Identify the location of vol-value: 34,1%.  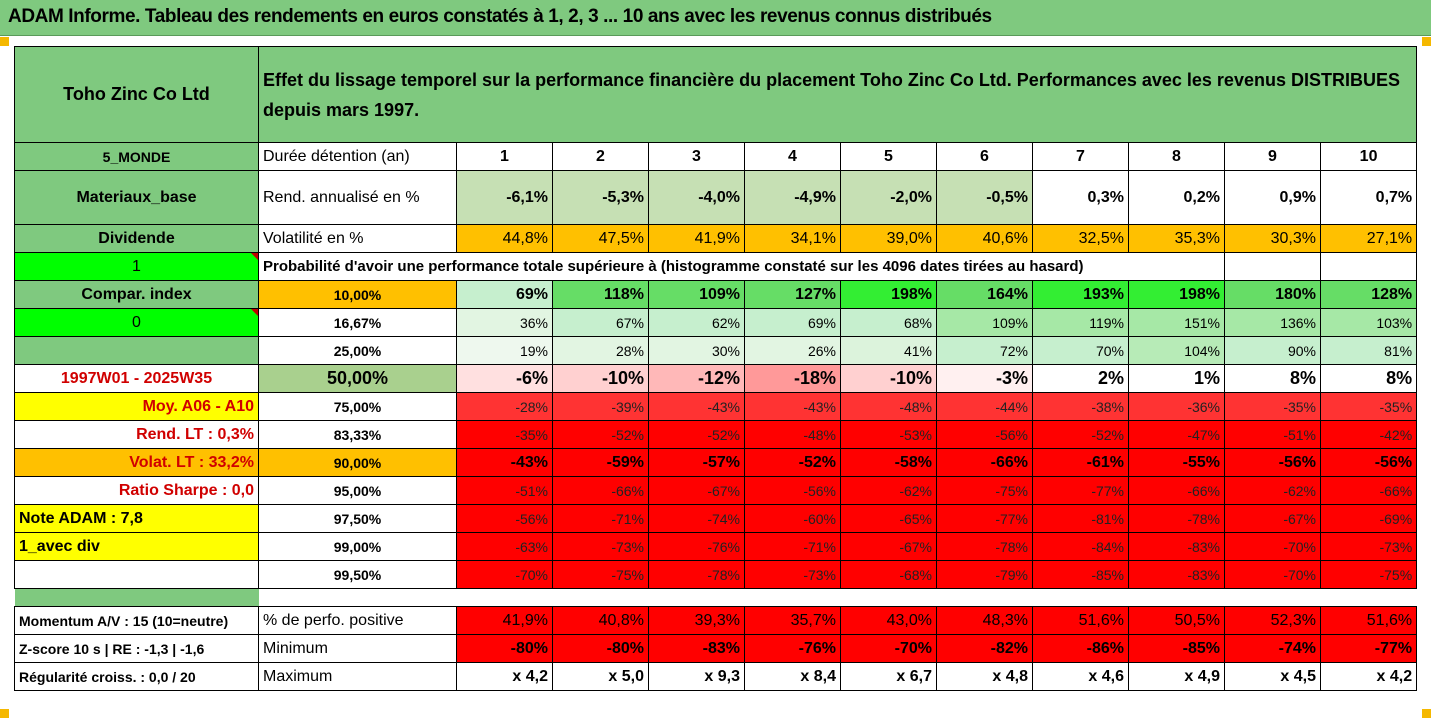
(792, 238).